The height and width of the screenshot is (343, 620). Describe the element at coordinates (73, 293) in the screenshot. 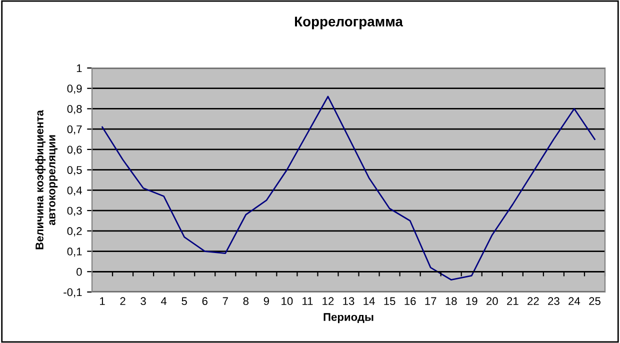

I see `y-tick-label: -0,1` at that location.